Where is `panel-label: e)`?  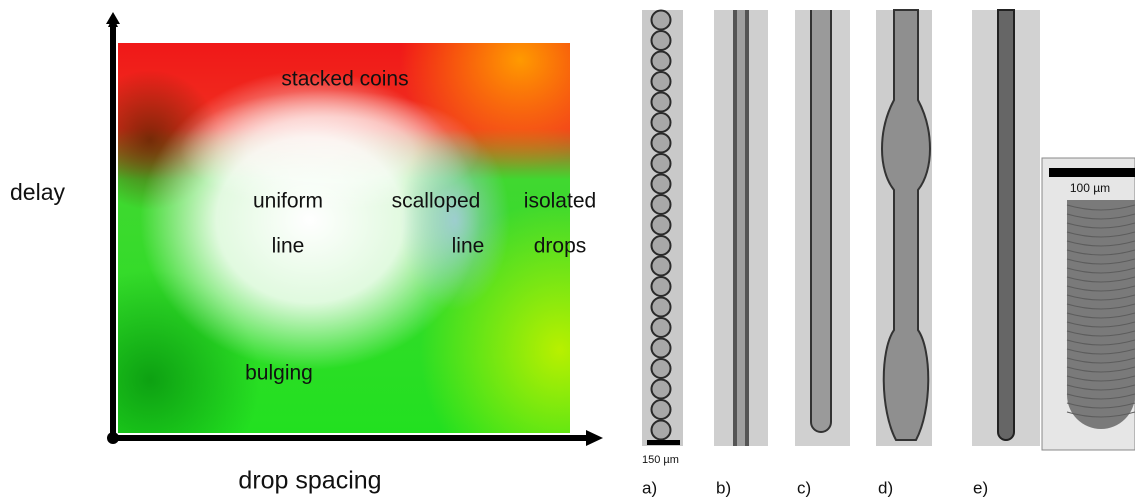 panel-label: e) is located at coordinates (980, 487).